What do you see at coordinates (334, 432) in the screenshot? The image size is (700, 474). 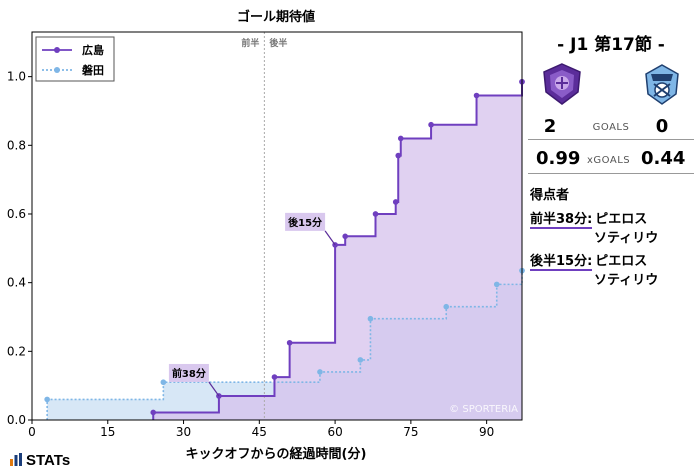 I see `x-tick-label: 60` at bounding box center [334, 432].